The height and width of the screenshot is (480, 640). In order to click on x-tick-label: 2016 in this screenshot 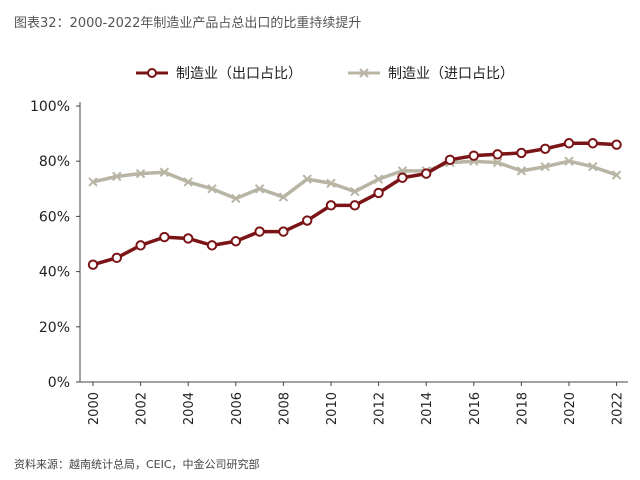, I will do `click(475, 408)`.